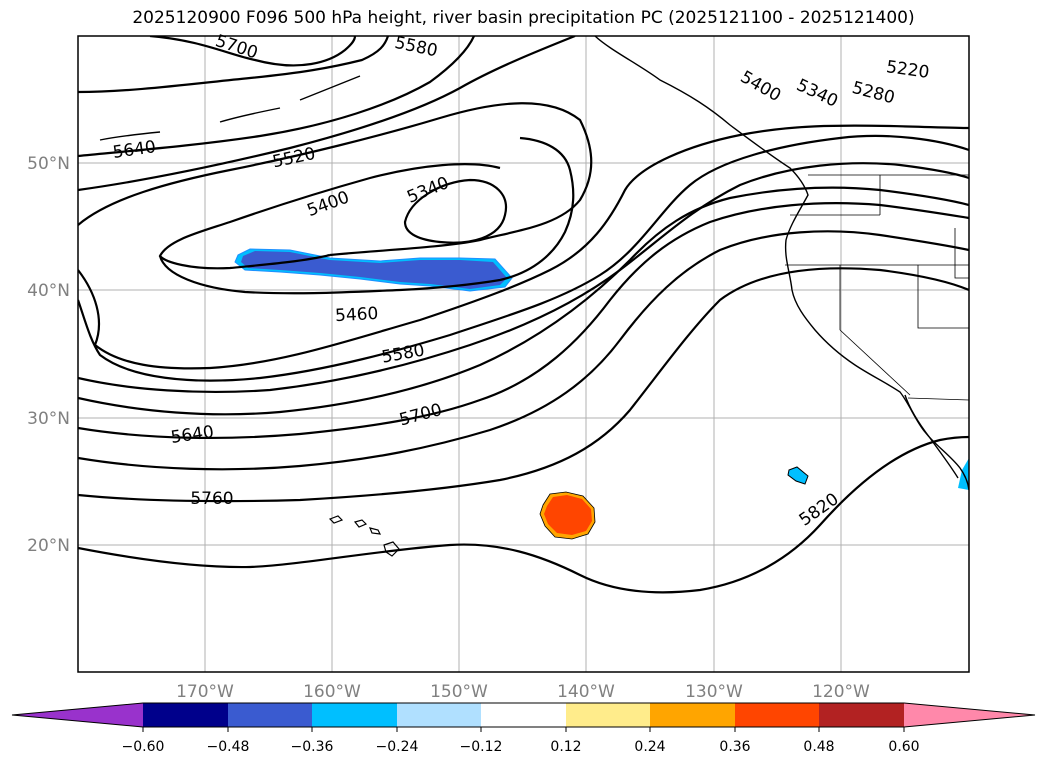 The image size is (1047, 765). What do you see at coordinates (48, 546) in the screenshot?
I see `lat-label: 20°N` at bounding box center [48, 546].